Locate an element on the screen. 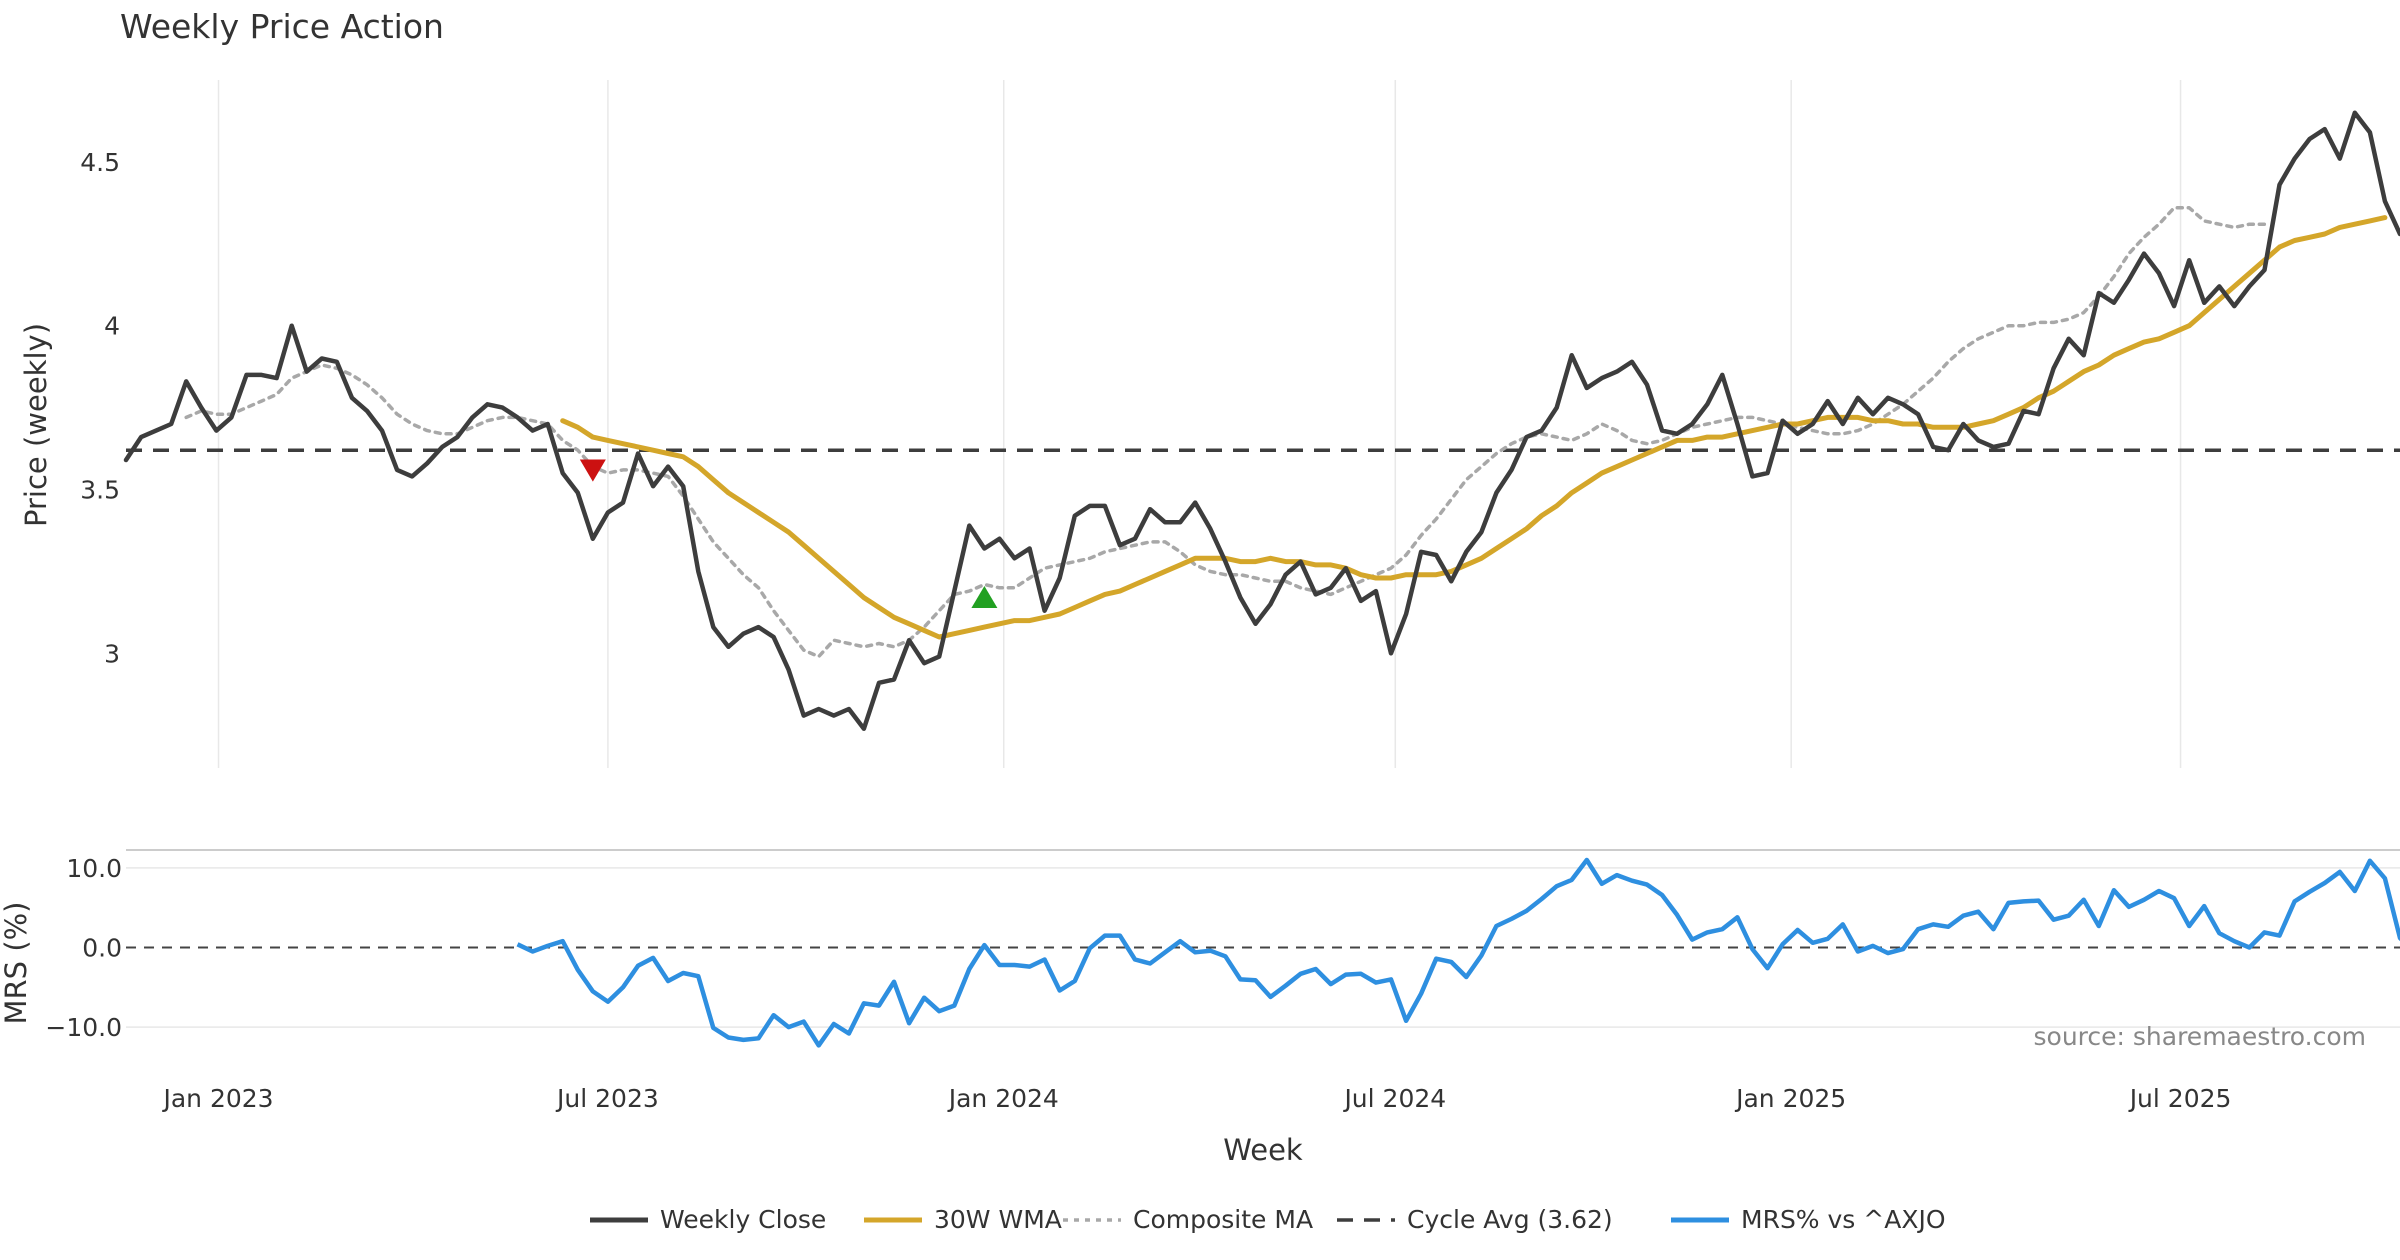  legend-item-30w-wma: 30W WMA is located at coordinates (963, 1219).